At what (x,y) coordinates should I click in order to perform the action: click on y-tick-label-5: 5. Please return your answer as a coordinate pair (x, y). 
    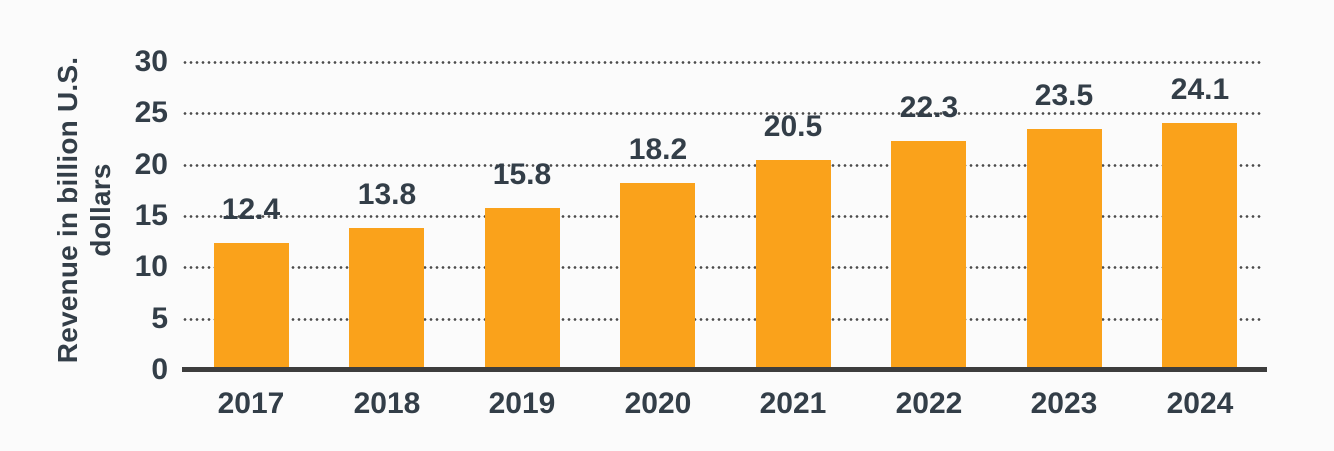
    Looking at the image, I should click on (159, 318).